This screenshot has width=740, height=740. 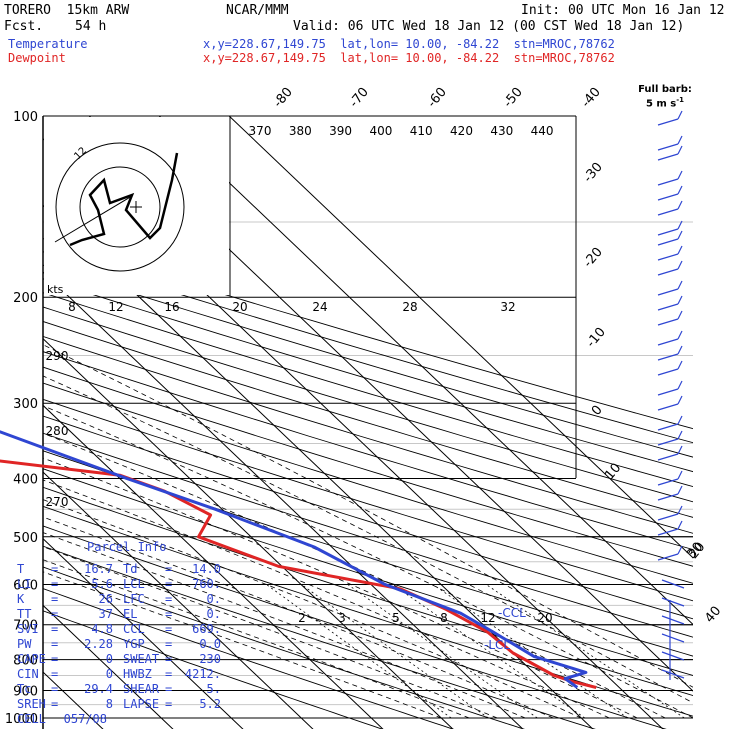 I want to click on parcel-value-right: 0.0, so click(x=210, y=644).